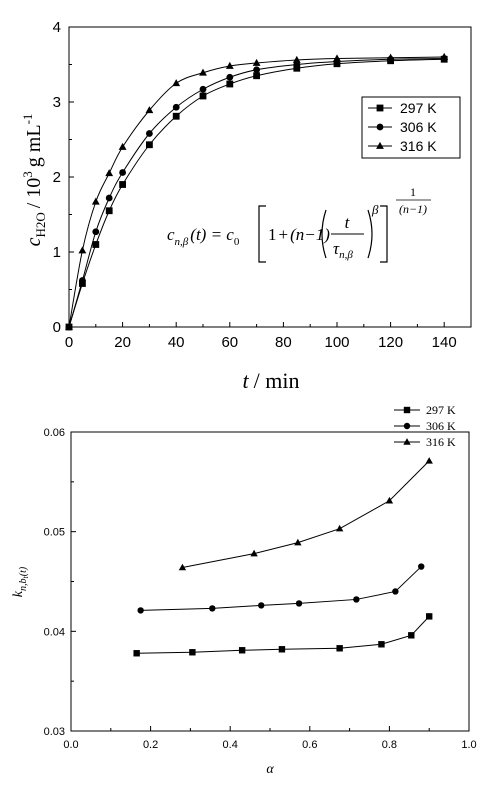  What do you see at coordinates (418, 108) in the screenshot?
I see `top-legend-label: 297 K` at bounding box center [418, 108].